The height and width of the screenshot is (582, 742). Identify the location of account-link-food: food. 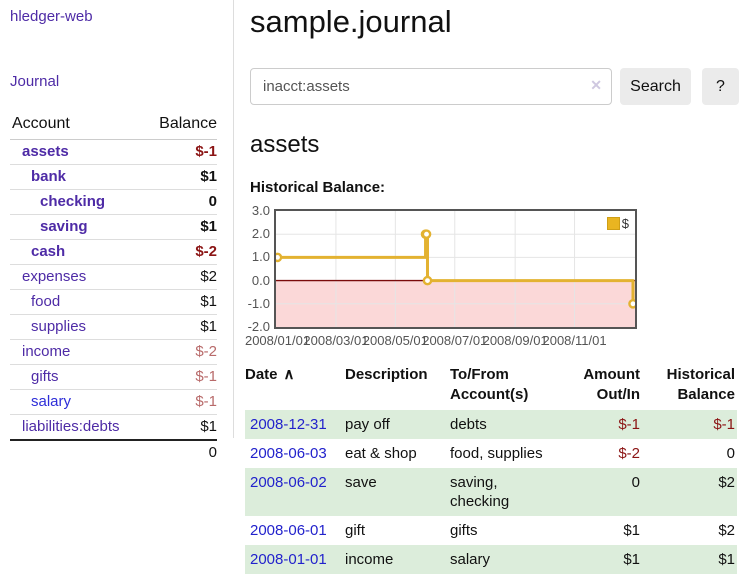
(46, 301).